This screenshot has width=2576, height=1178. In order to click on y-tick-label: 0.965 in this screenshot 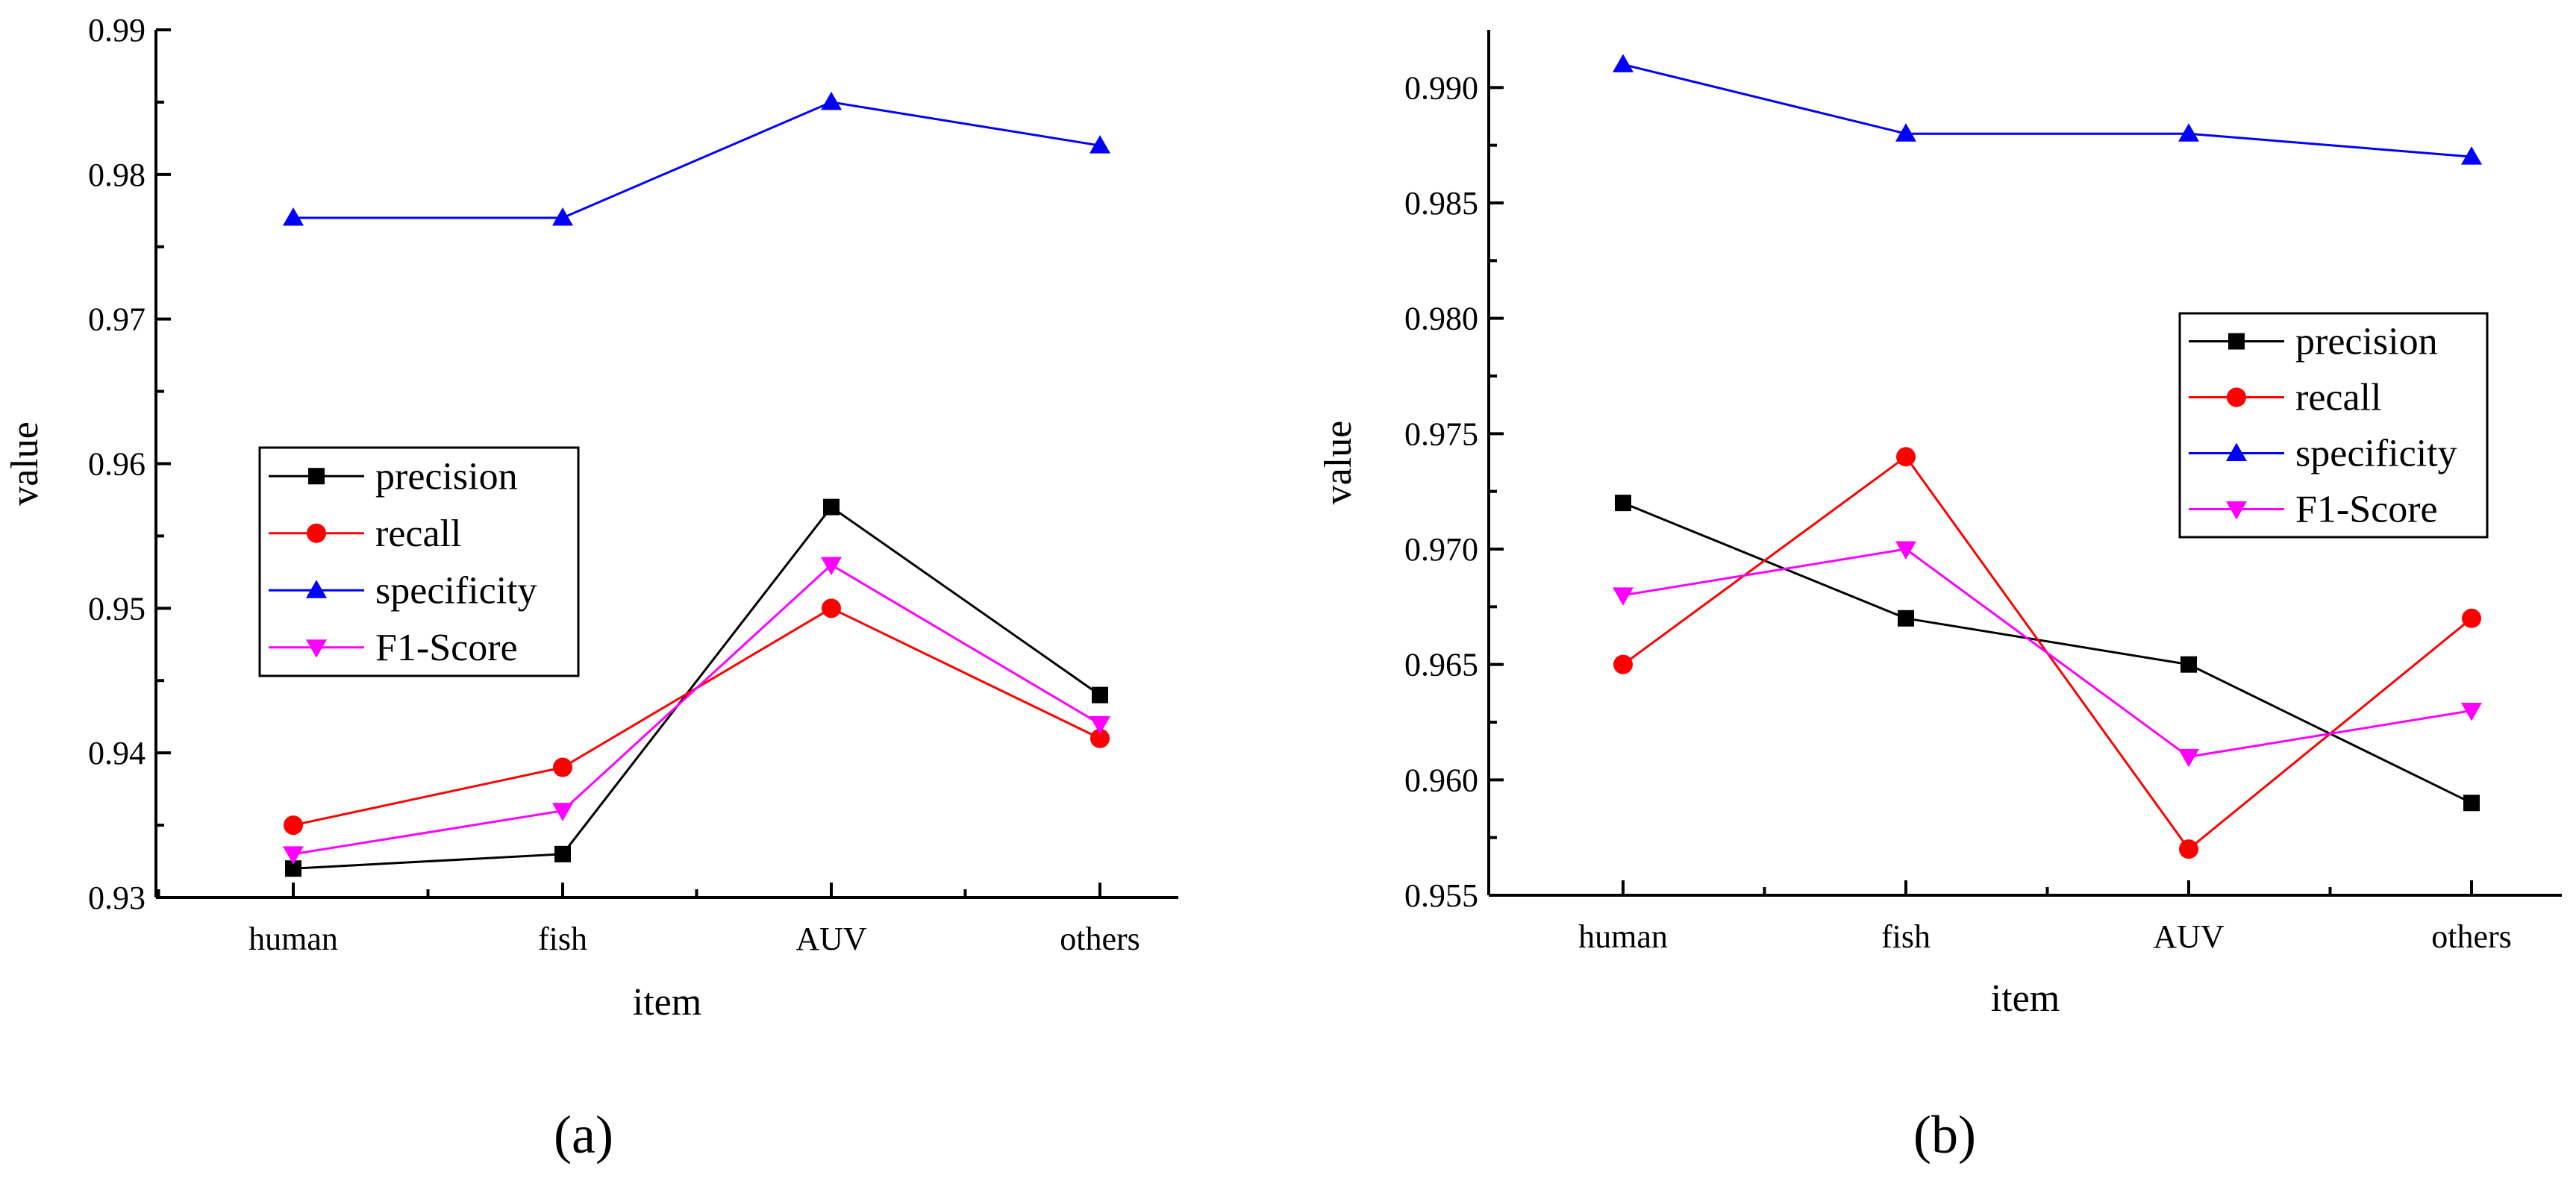, I will do `click(1441, 665)`.